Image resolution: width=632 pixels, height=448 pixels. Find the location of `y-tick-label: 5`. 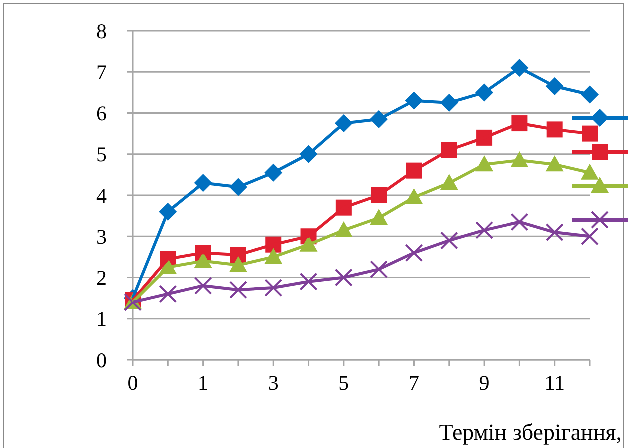

y-tick-label: 5 is located at coordinates (101, 154).